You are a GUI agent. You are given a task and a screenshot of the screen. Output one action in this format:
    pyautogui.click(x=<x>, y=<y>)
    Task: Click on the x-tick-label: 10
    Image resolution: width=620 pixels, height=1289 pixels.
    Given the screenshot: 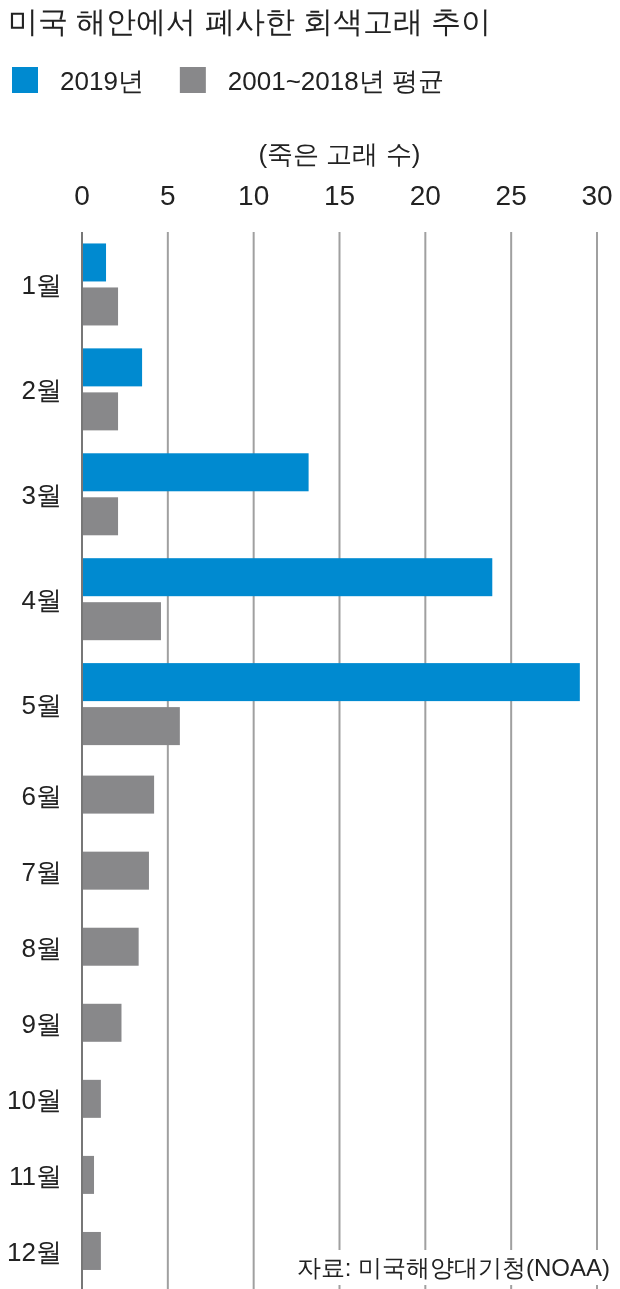 What is the action you would take?
    pyautogui.click(x=254, y=195)
    